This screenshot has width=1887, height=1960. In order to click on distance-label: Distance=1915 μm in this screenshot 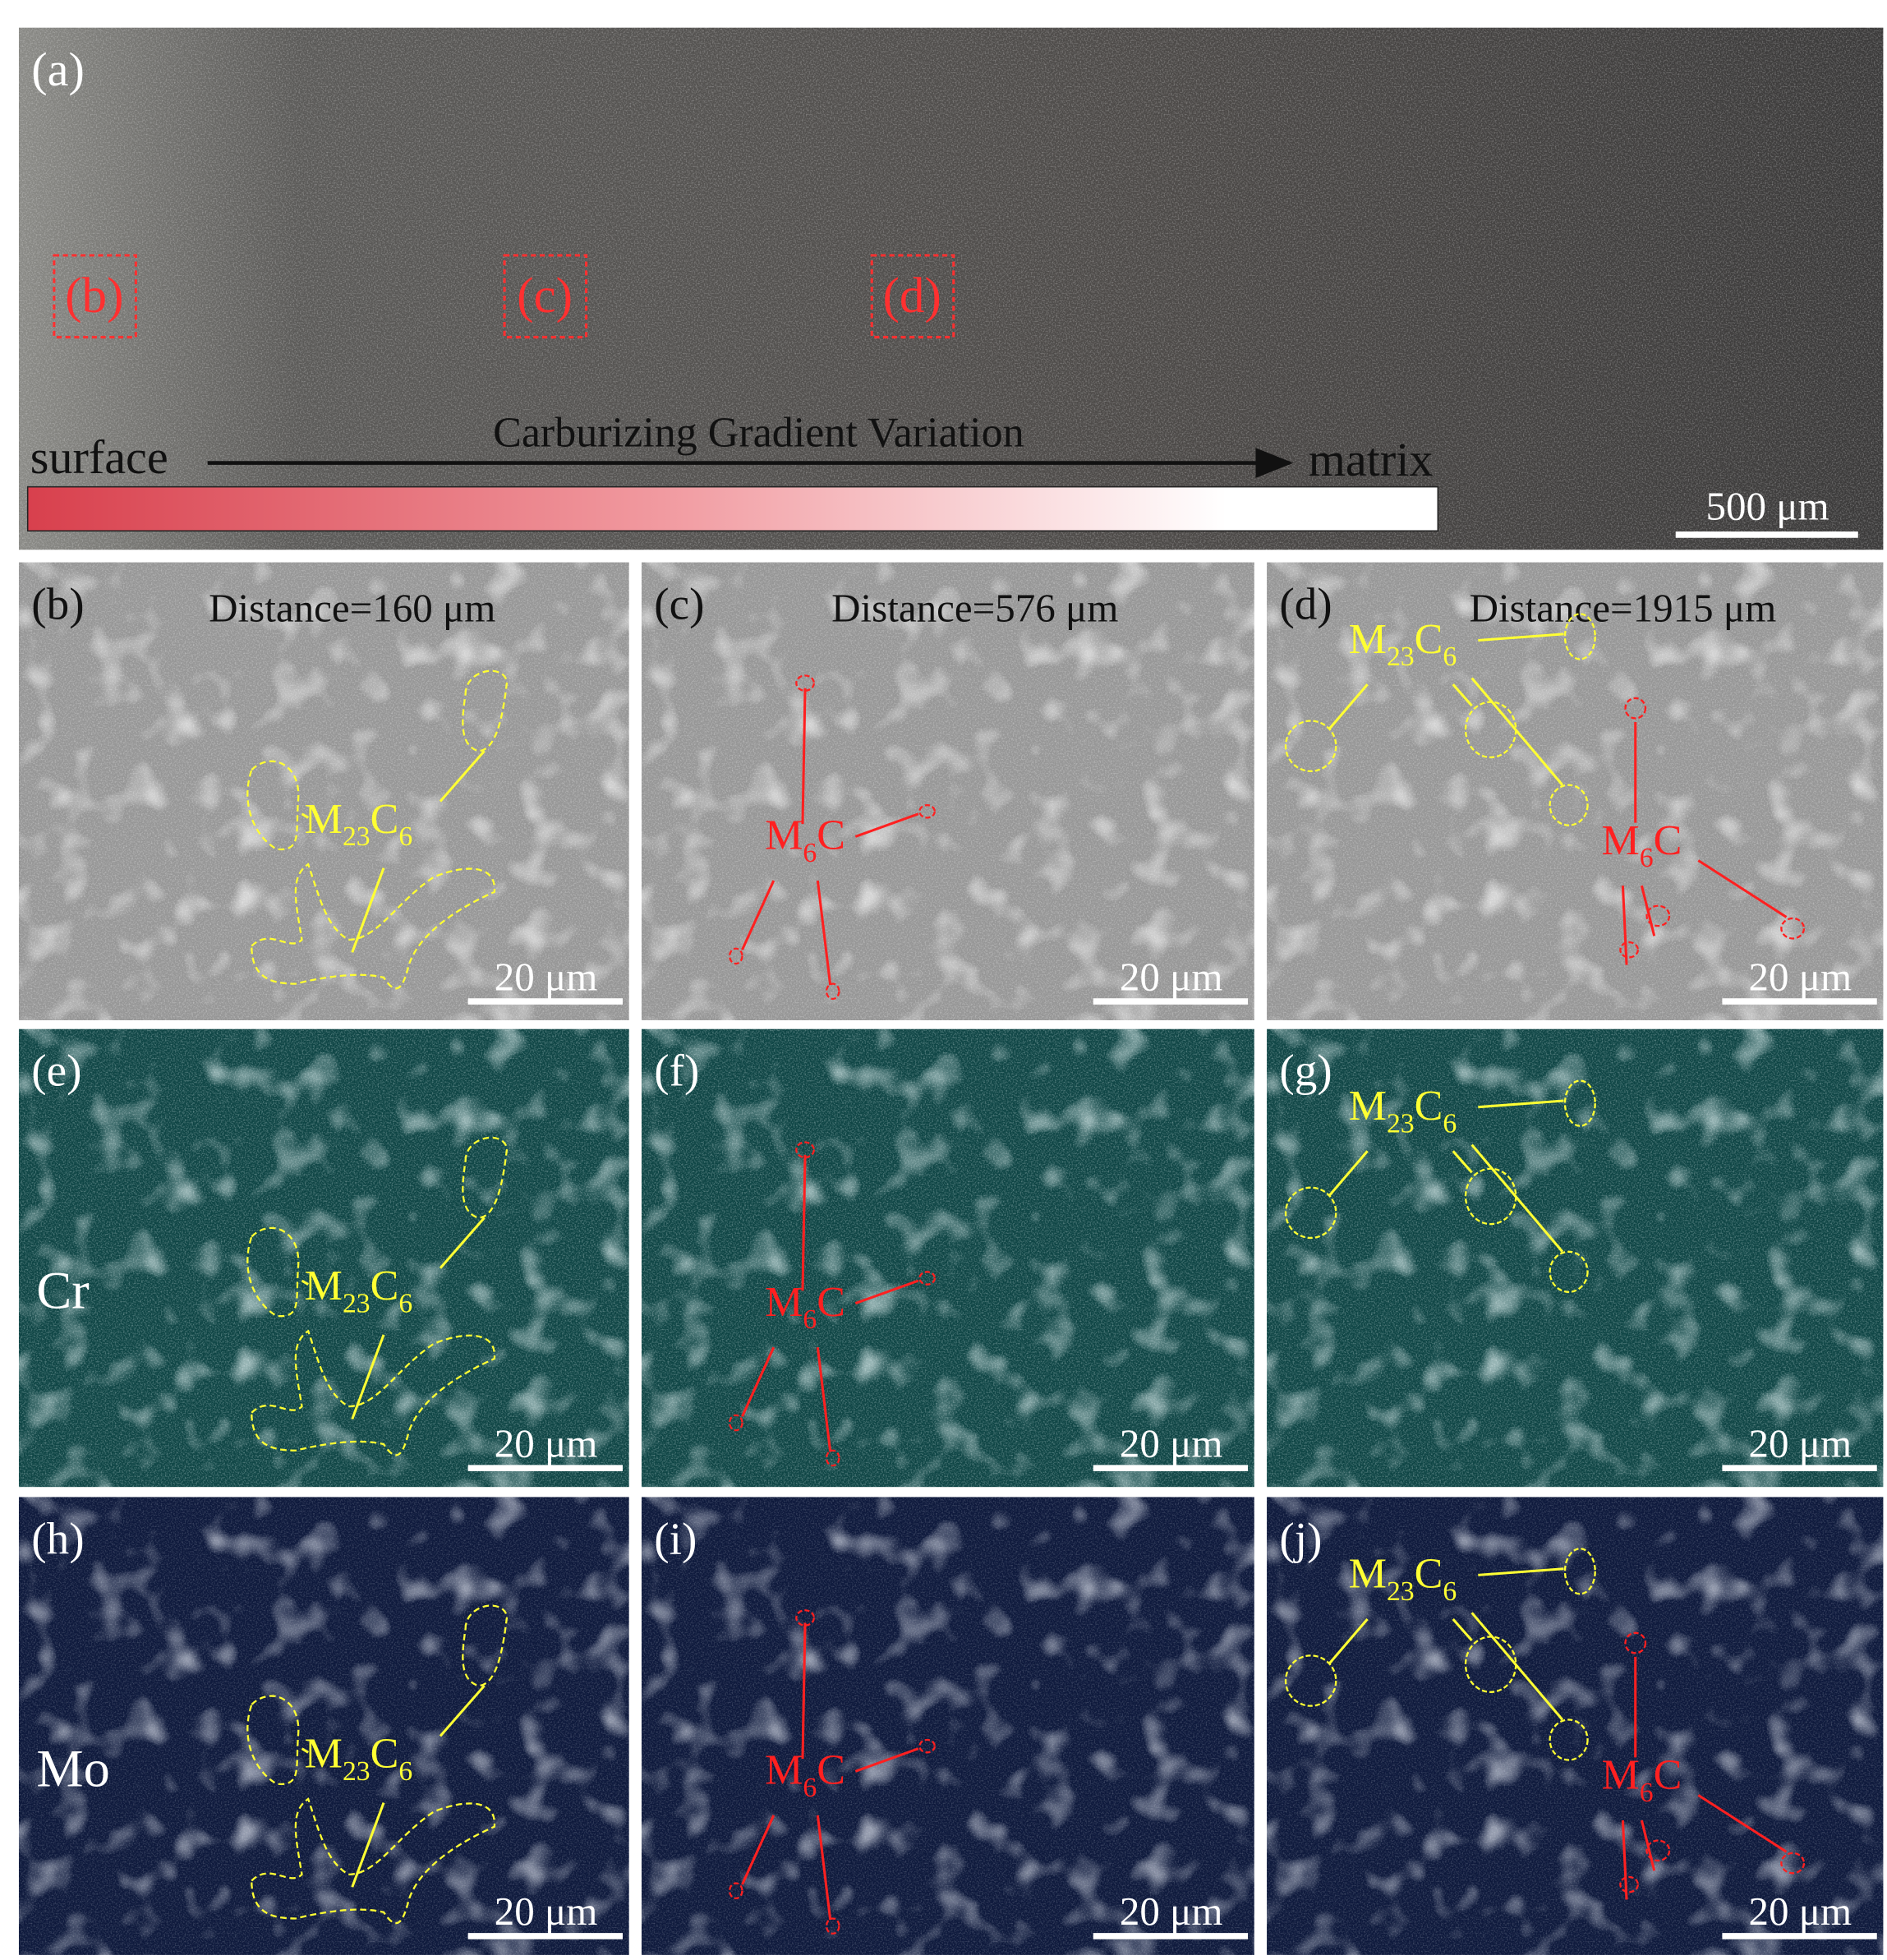, I will do `click(1623, 608)`.